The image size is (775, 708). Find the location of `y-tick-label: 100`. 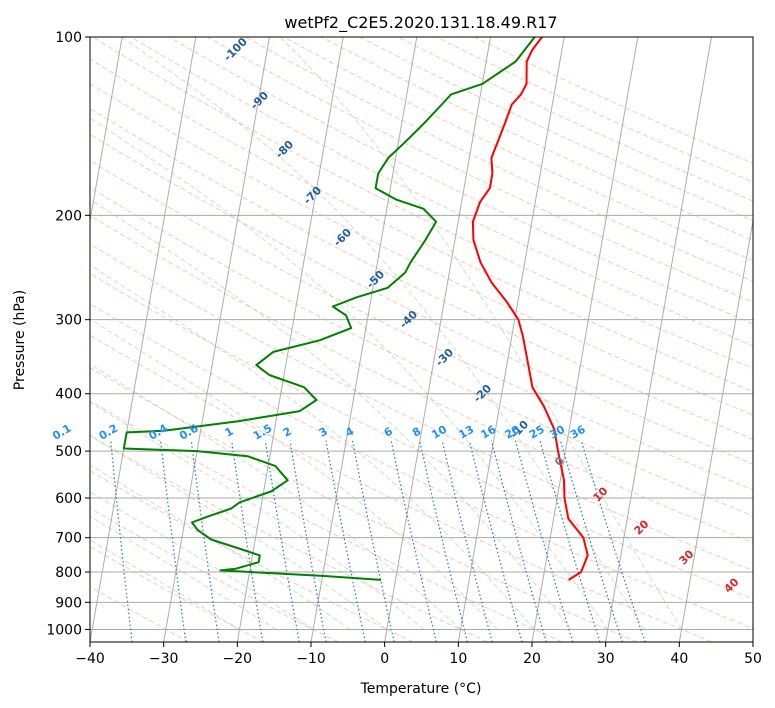

y-tick-label: 100 is located at coordinates (68, 38).